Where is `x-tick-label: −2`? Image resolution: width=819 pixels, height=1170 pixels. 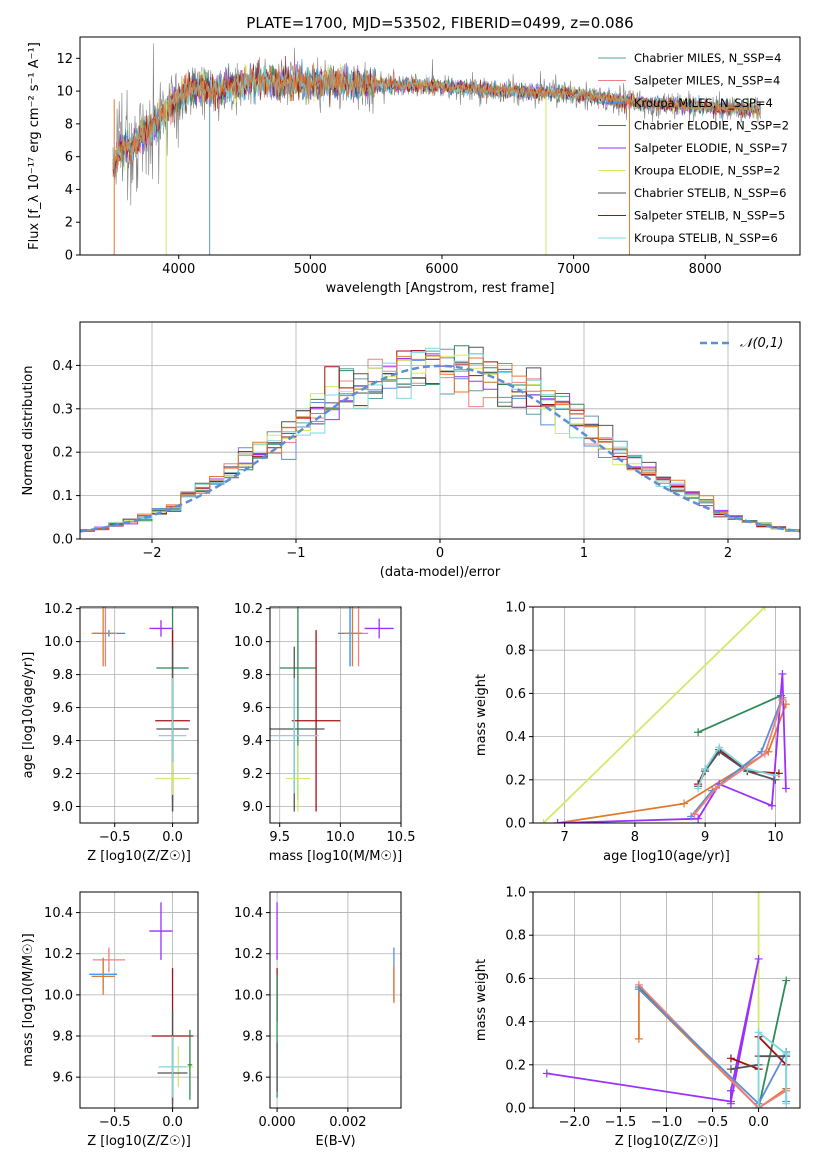
x-tick-label: −2 is located at coordinates (151, 553).